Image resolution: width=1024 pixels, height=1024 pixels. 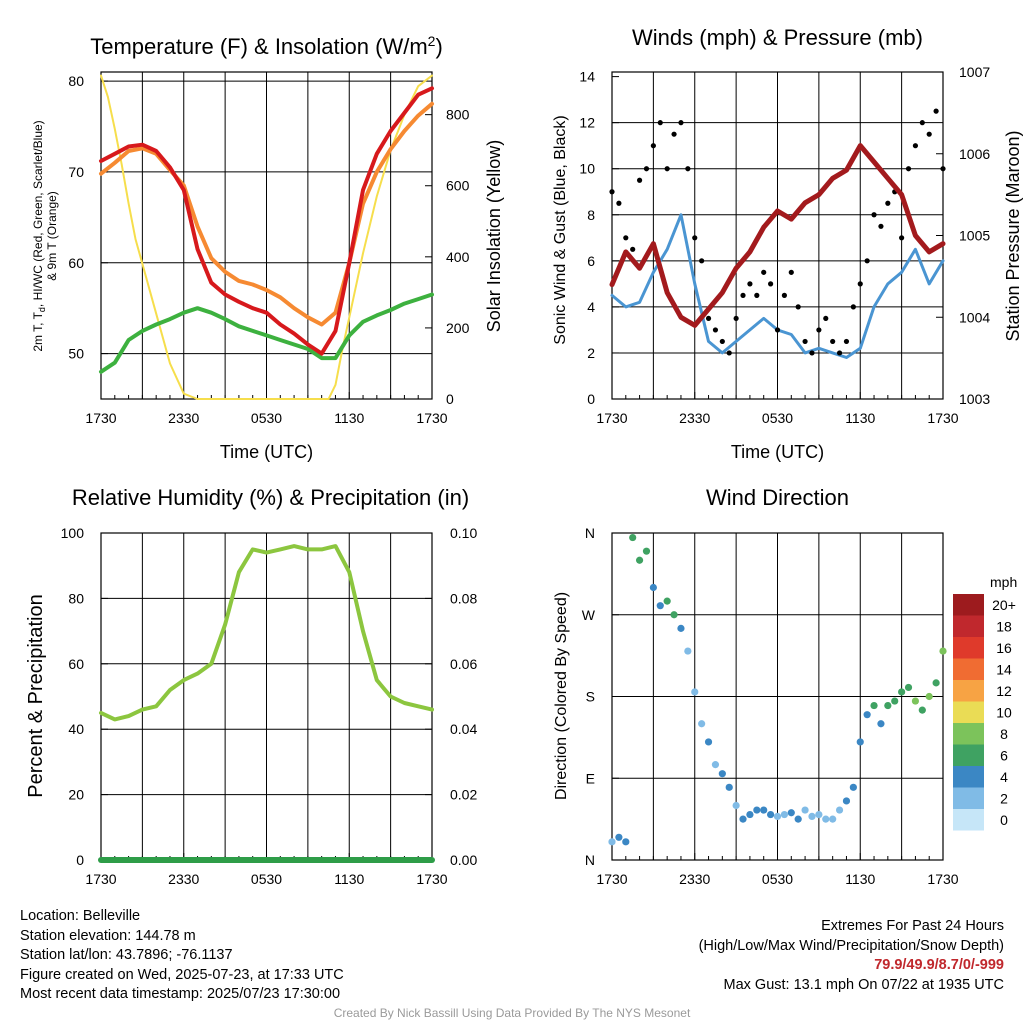 I want to click on winds-ytick-label: 6, so click(x=591, y=261).